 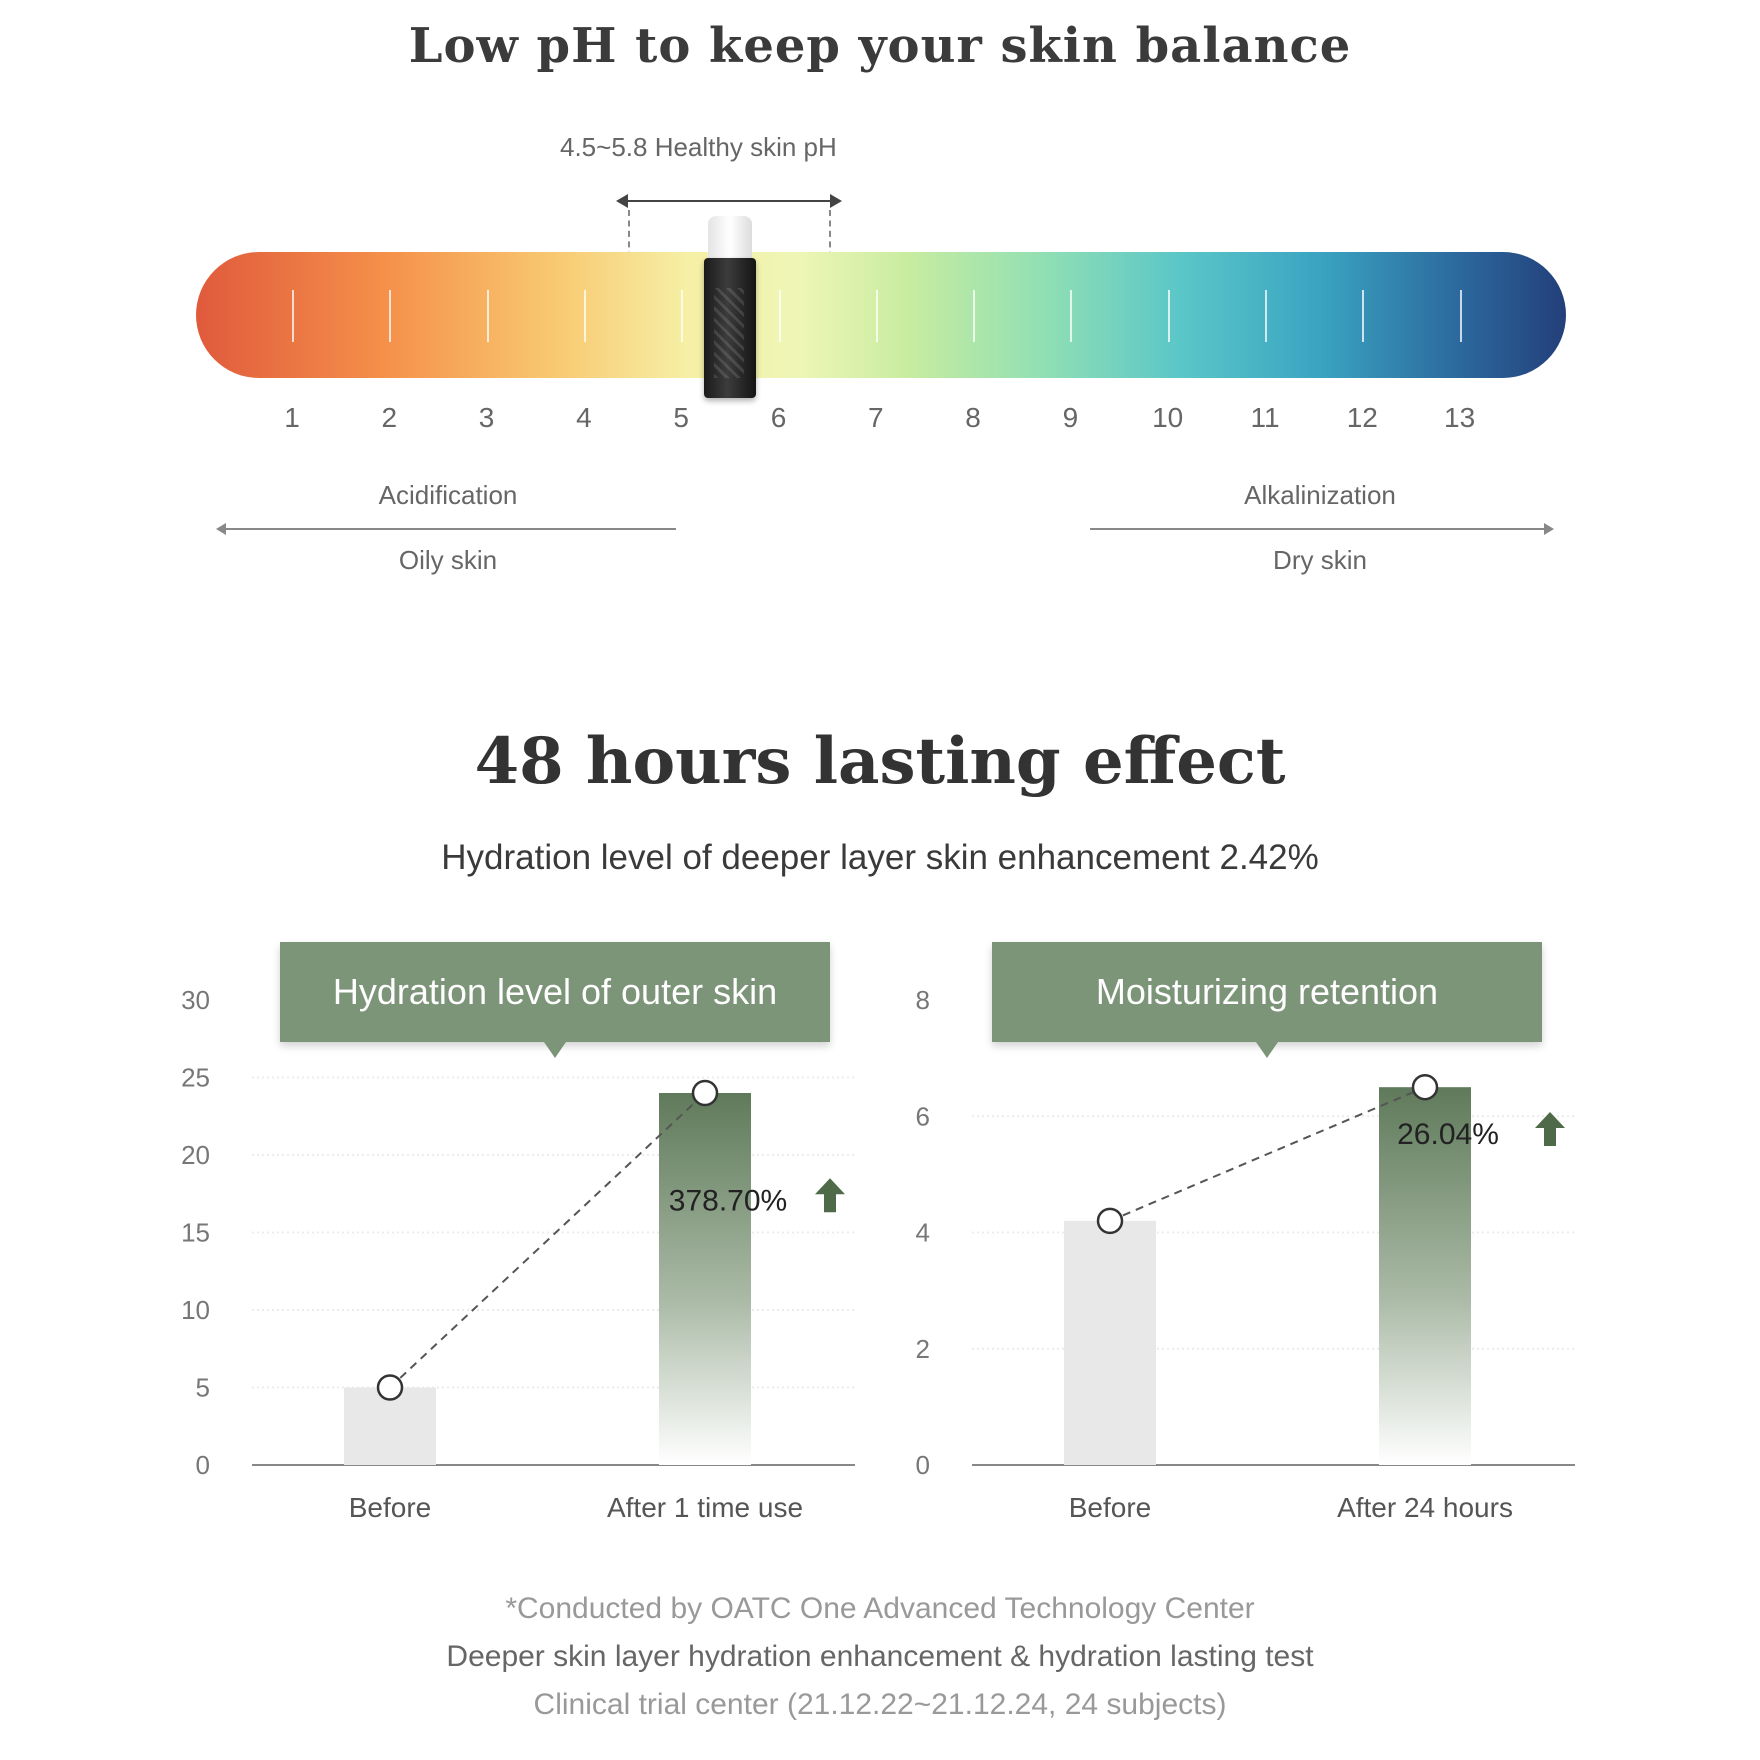 What do you see at coordinates (486, 417) in the screenshot?
I see `ph-scale-number: 3` at bounding box center [486, 417].